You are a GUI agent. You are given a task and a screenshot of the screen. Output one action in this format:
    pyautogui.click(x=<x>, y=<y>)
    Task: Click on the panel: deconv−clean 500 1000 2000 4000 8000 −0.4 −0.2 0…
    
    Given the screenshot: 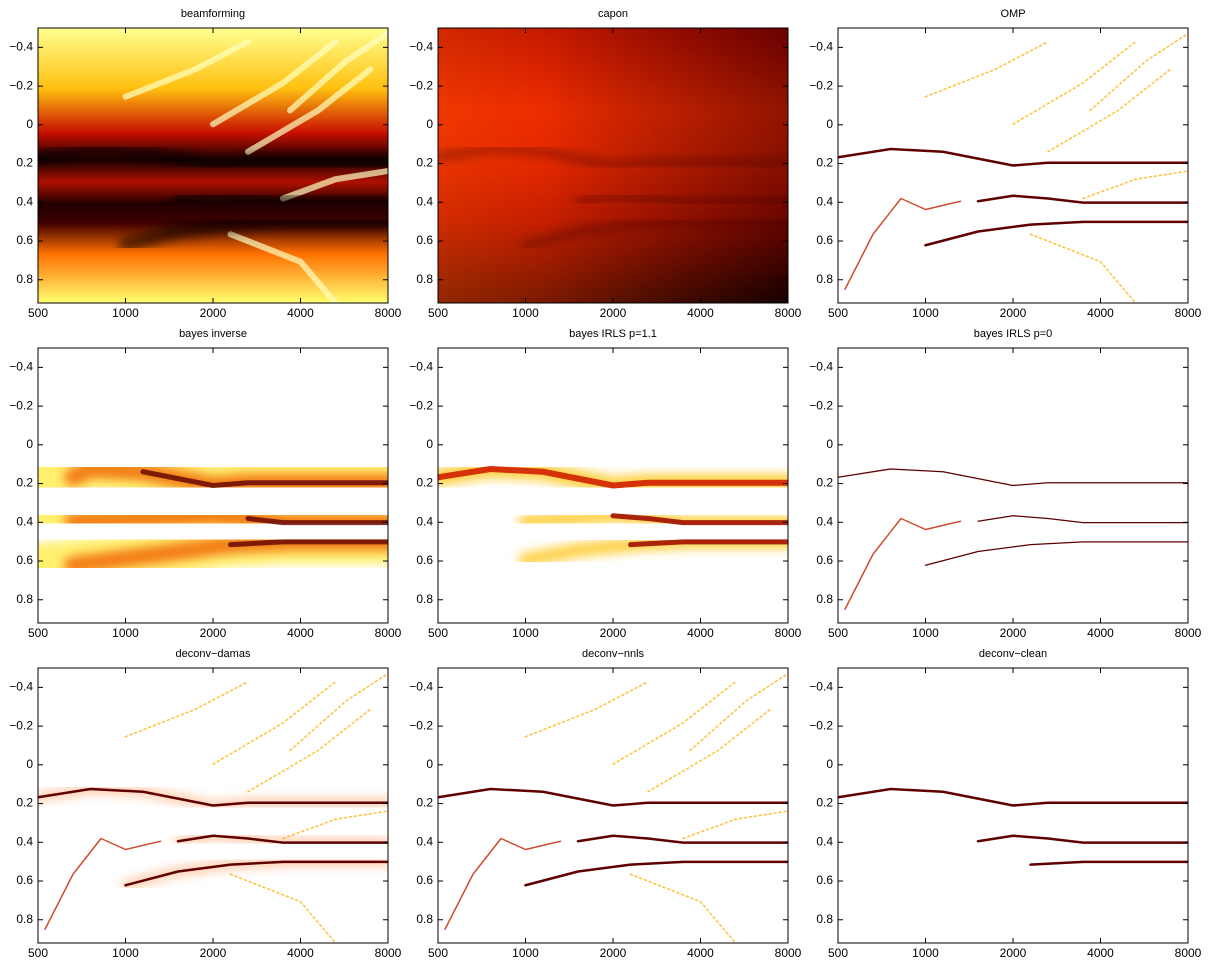 What is the action you would take?
    pyautogui.click(x=1005, y=804)
    